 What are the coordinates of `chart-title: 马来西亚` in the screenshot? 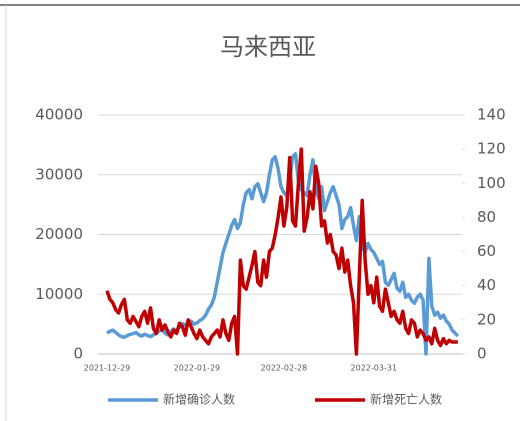 It's located at (268, 47).